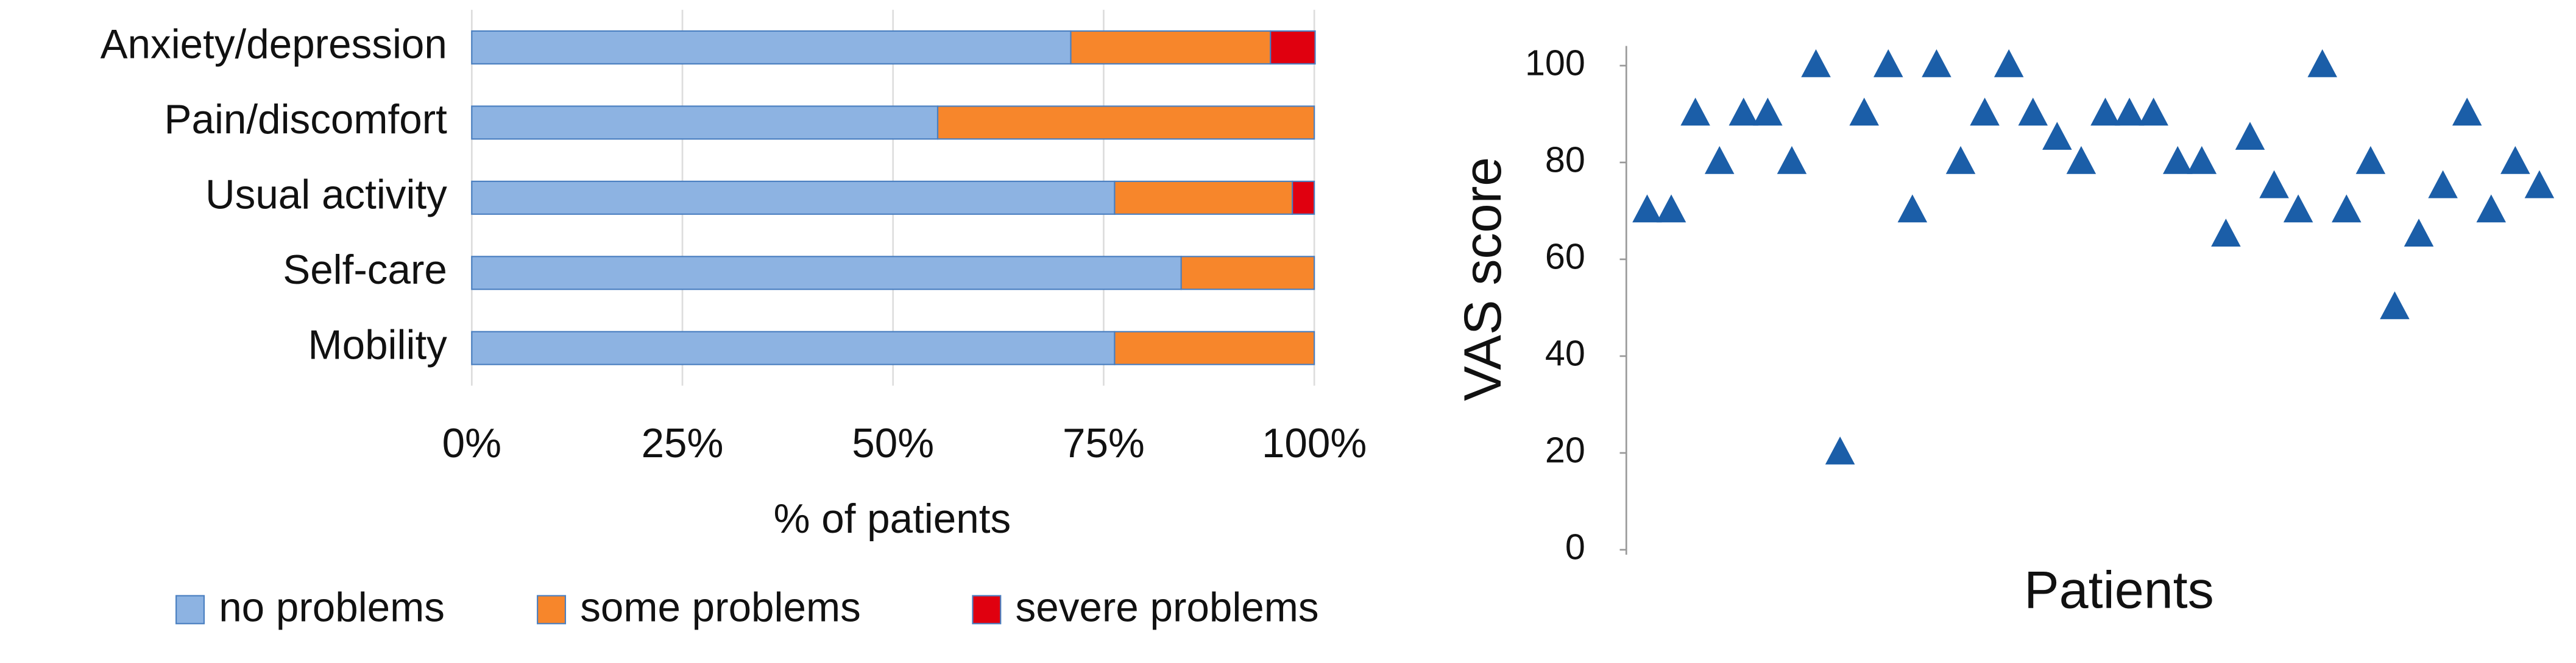  What do you see at coordinates (274, 45) in the screenshot?
I see `y-tick-label: Anxiety/depression` at bounding box center [274, 45].